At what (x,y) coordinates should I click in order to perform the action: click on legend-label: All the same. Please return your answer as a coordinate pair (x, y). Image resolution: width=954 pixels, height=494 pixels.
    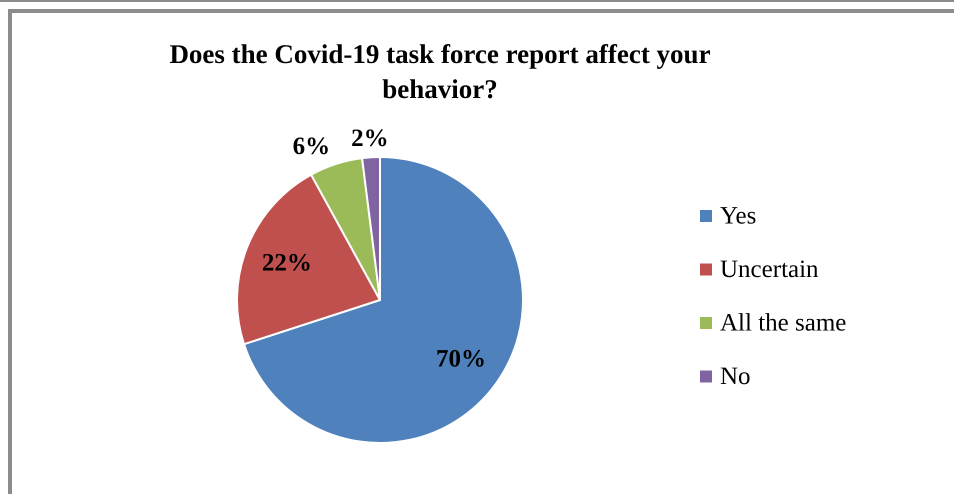
    Looking at the image, I should click on (783, 323).